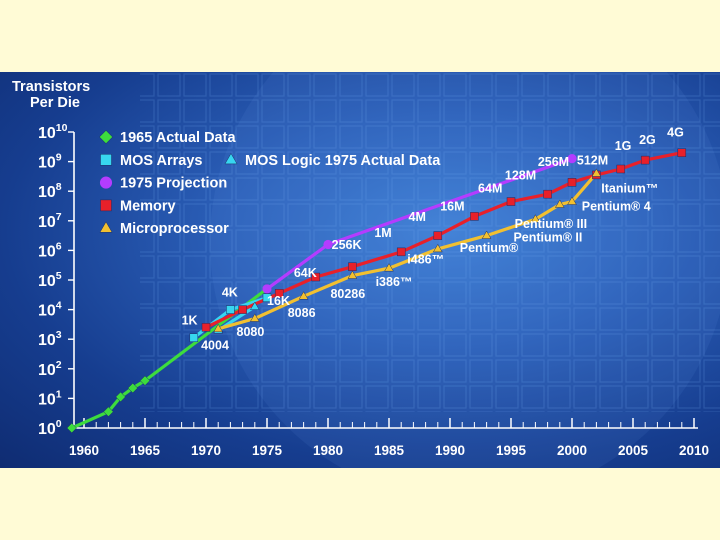 Image resolution: width=720 pixels, height=540 pixels. I want to click on legend-label: MOS Arrays, so click(161, 161).